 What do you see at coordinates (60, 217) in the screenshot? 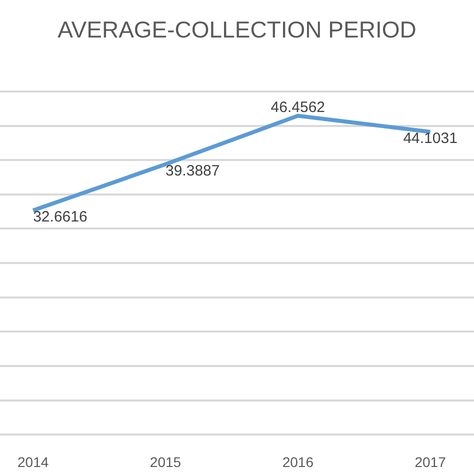
I see `data-label: 32.6616` at bounding box center [60, 217].